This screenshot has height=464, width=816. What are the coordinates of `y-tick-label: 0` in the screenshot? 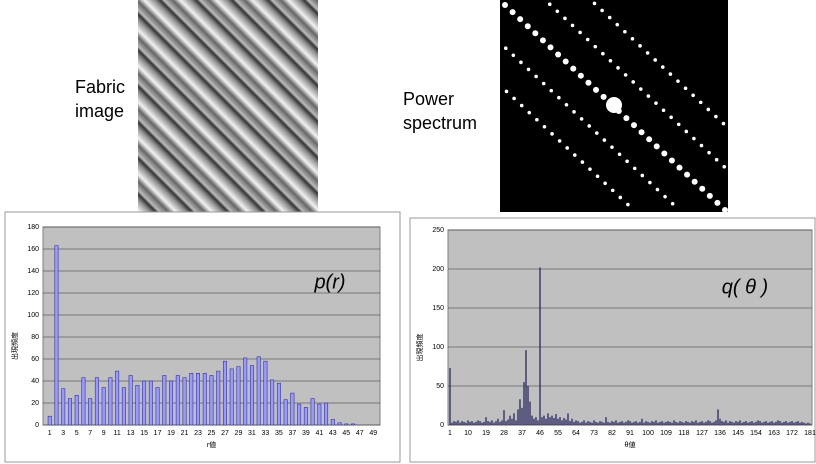 It's located at (37, 425).